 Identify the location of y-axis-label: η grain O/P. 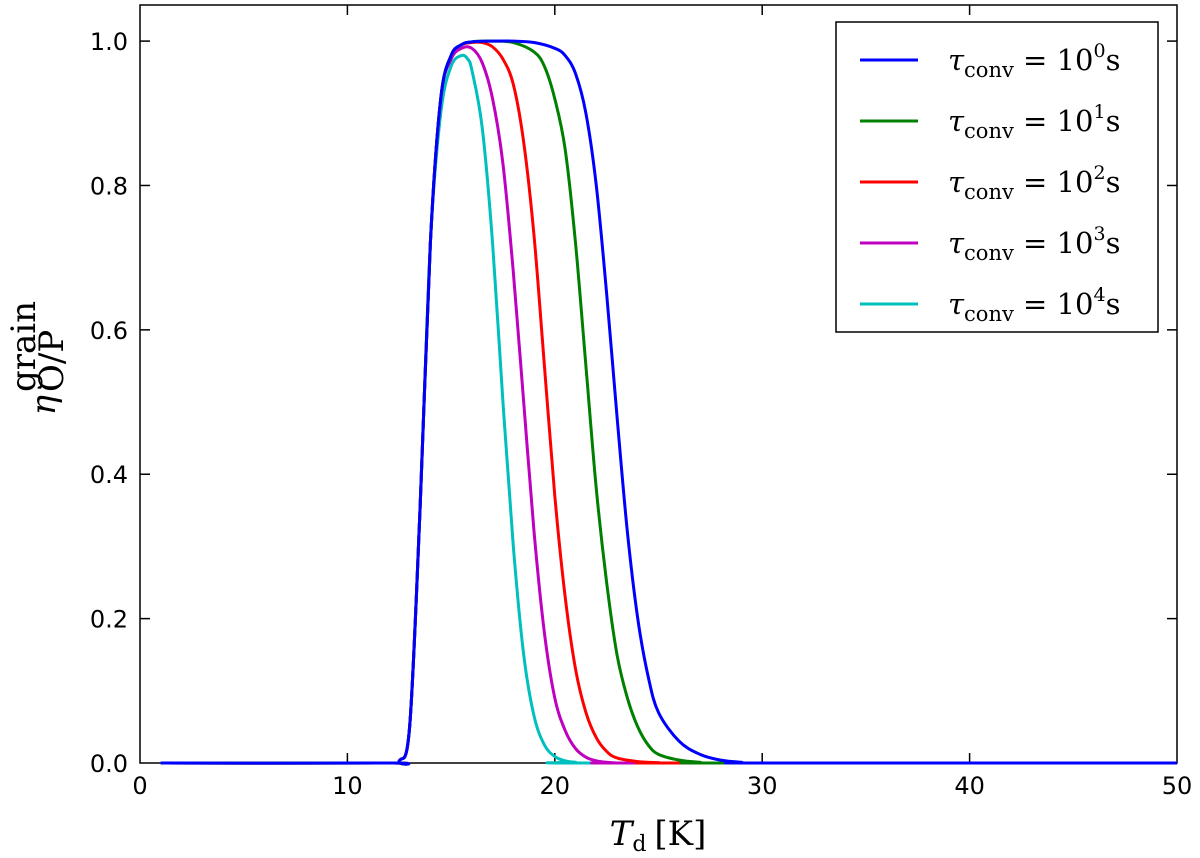
(38, 358).